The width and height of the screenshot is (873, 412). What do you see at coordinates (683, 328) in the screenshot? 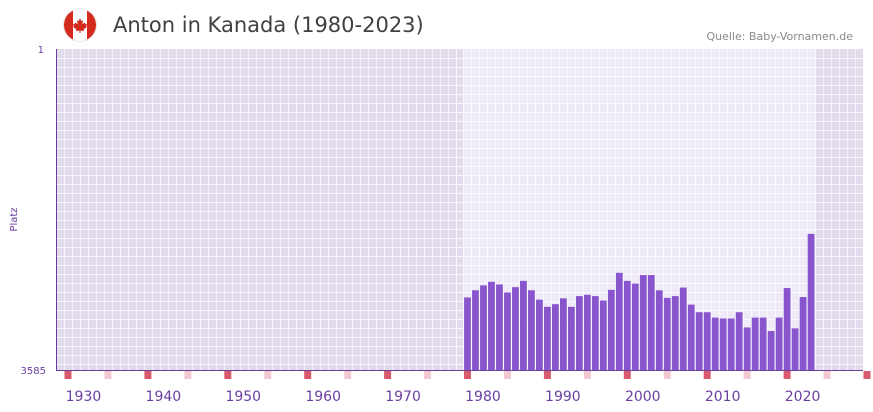
I see `bar-2005` at bounding box center [683, 328].